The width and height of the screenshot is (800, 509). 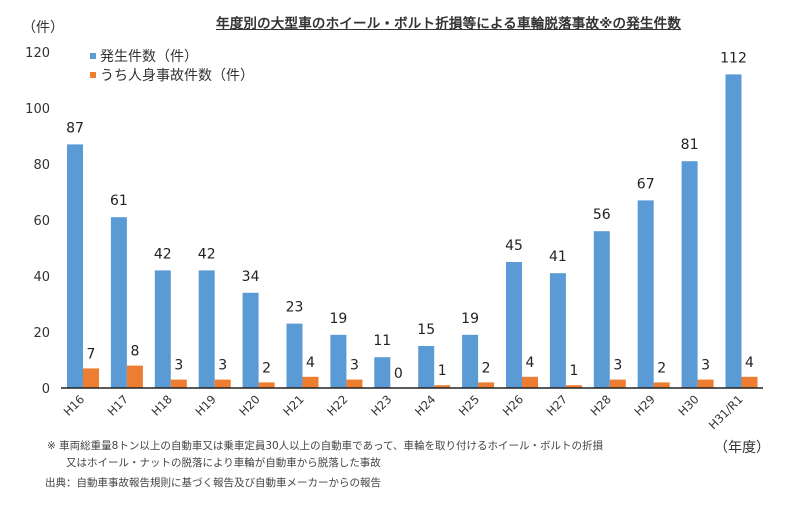 I want to click on legend-label-total: 発生件数（件）, so click(x=149, y=56).